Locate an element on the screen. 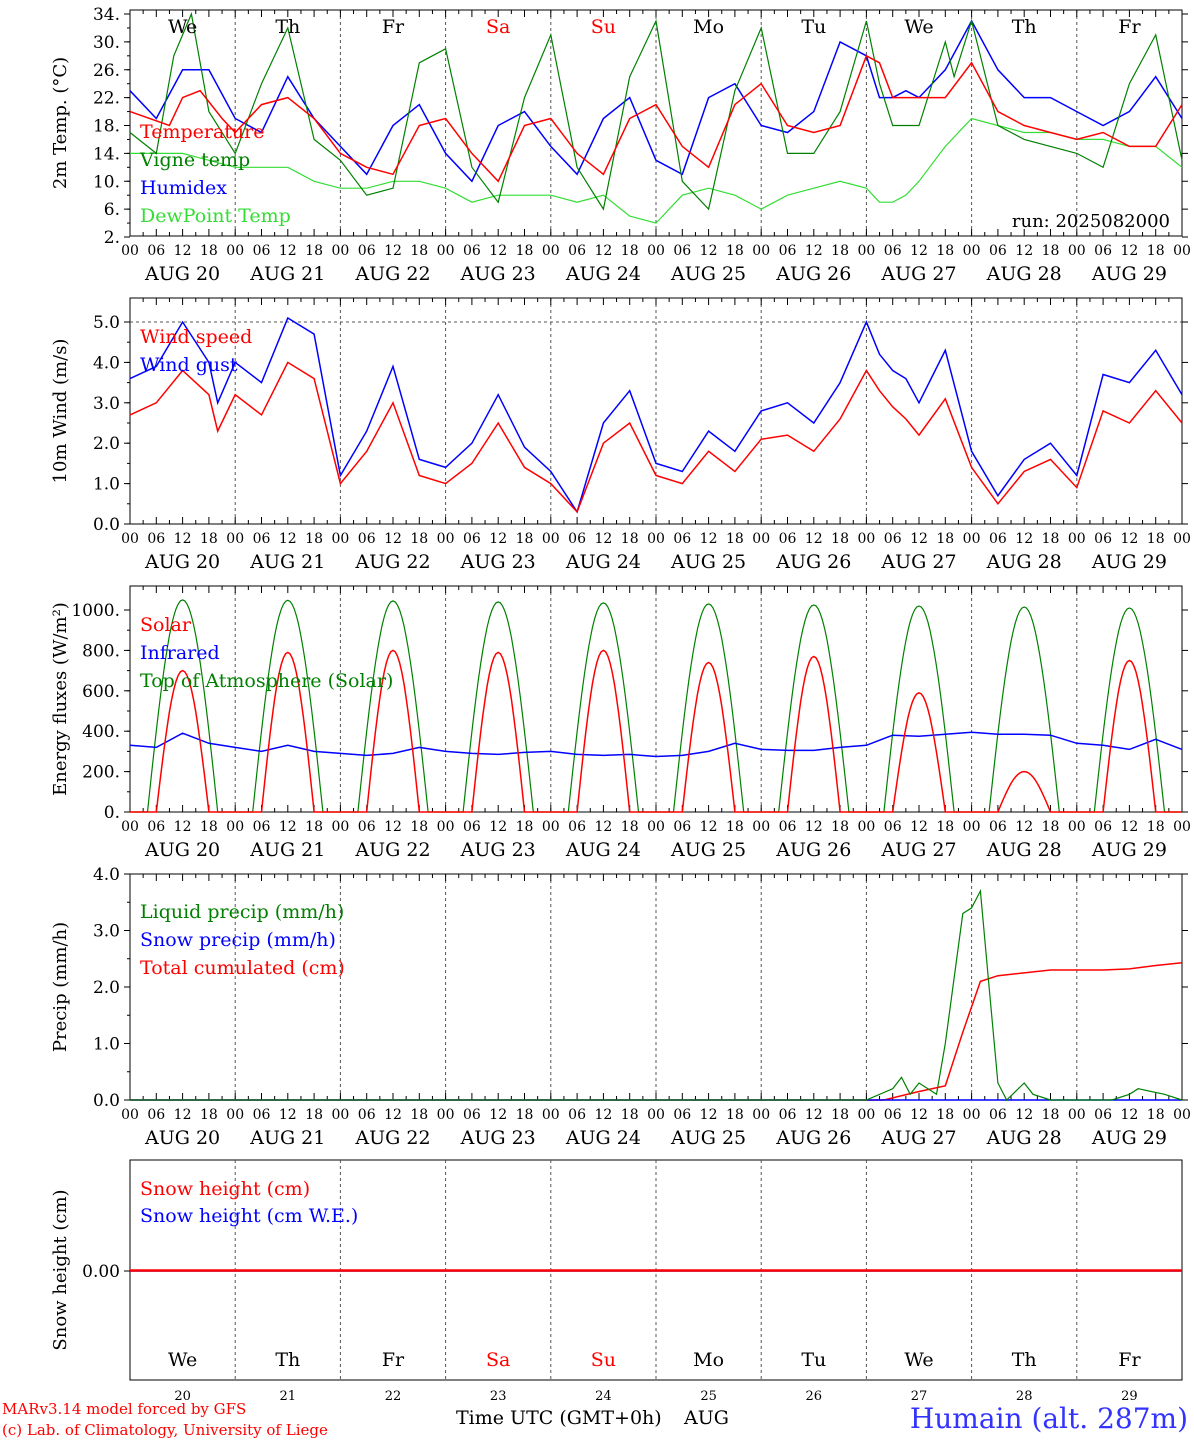 The width and height of the screenshot is (1194, 1440). legend-entry: Snow height (cm W.E.) is located at coordinates (249, 1216).